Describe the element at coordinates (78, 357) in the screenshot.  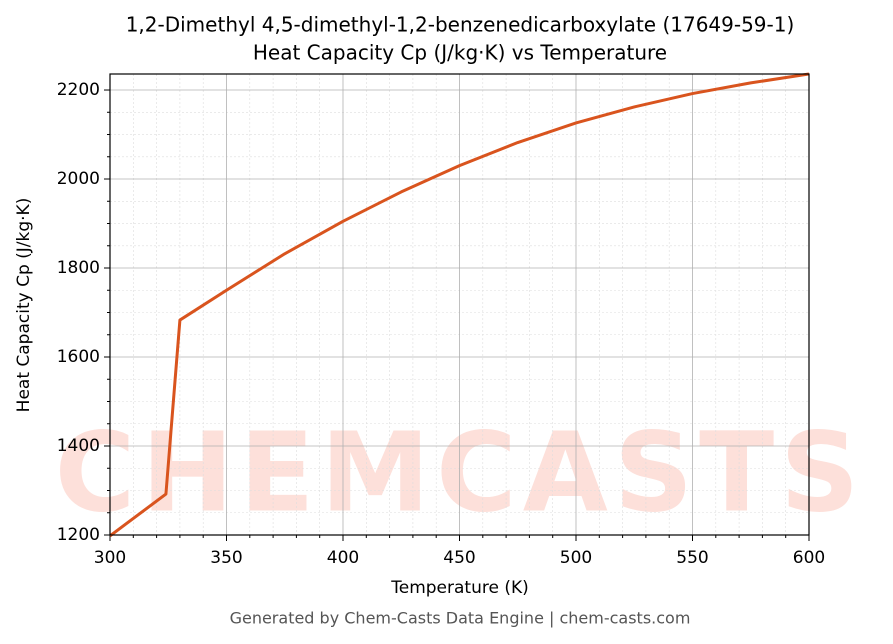
I see `y-tick-label: 1600` at that location.